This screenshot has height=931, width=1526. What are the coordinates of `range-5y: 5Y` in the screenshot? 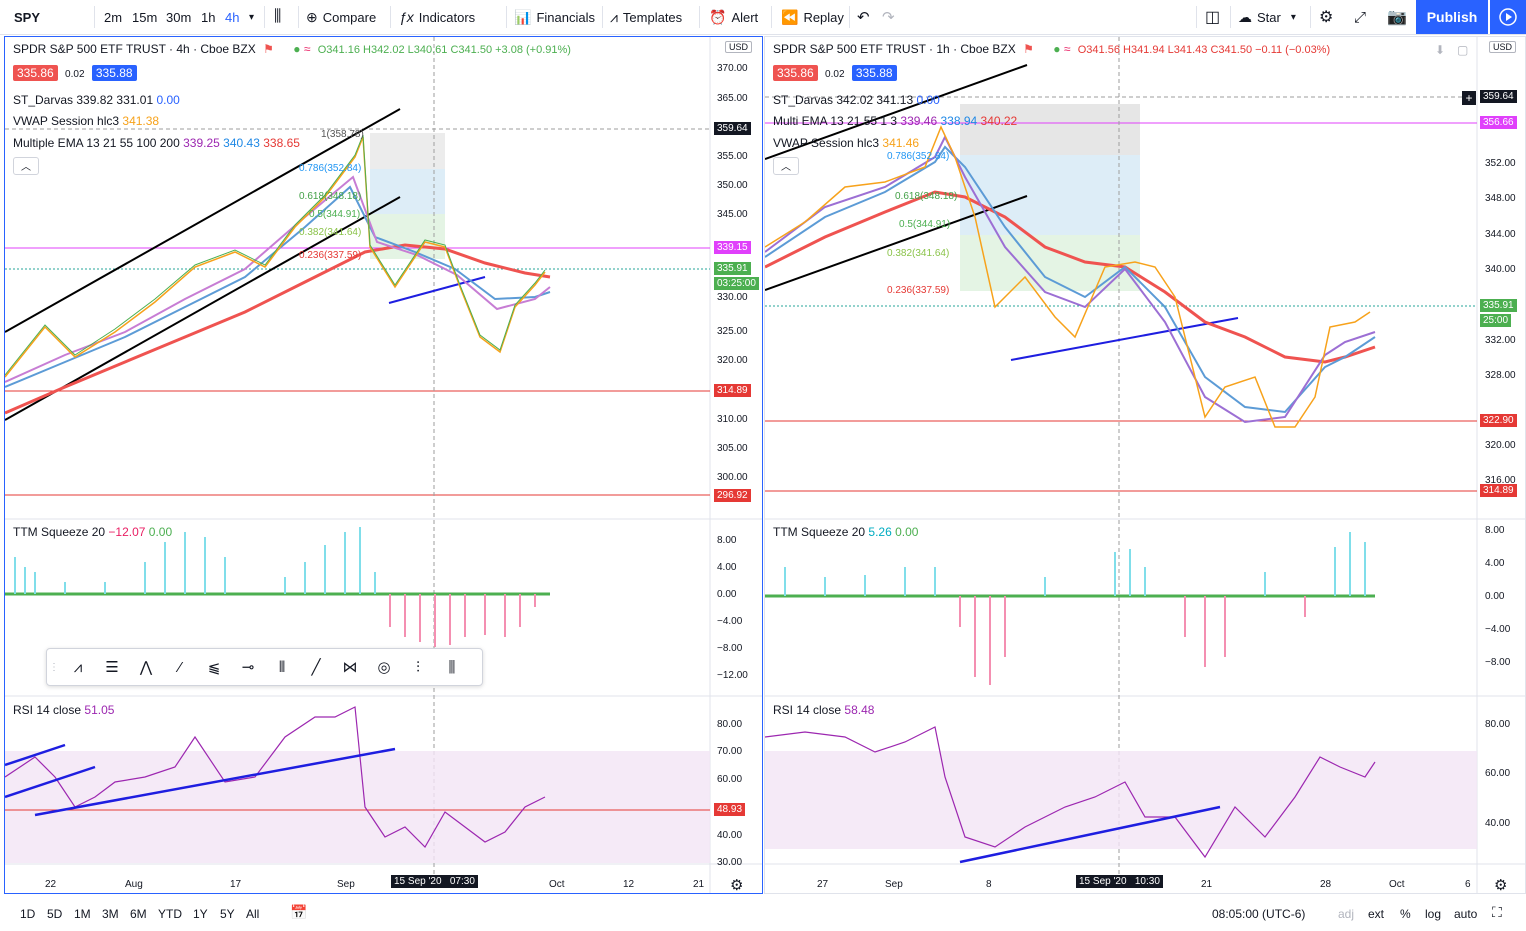 It's located at (227, 914).